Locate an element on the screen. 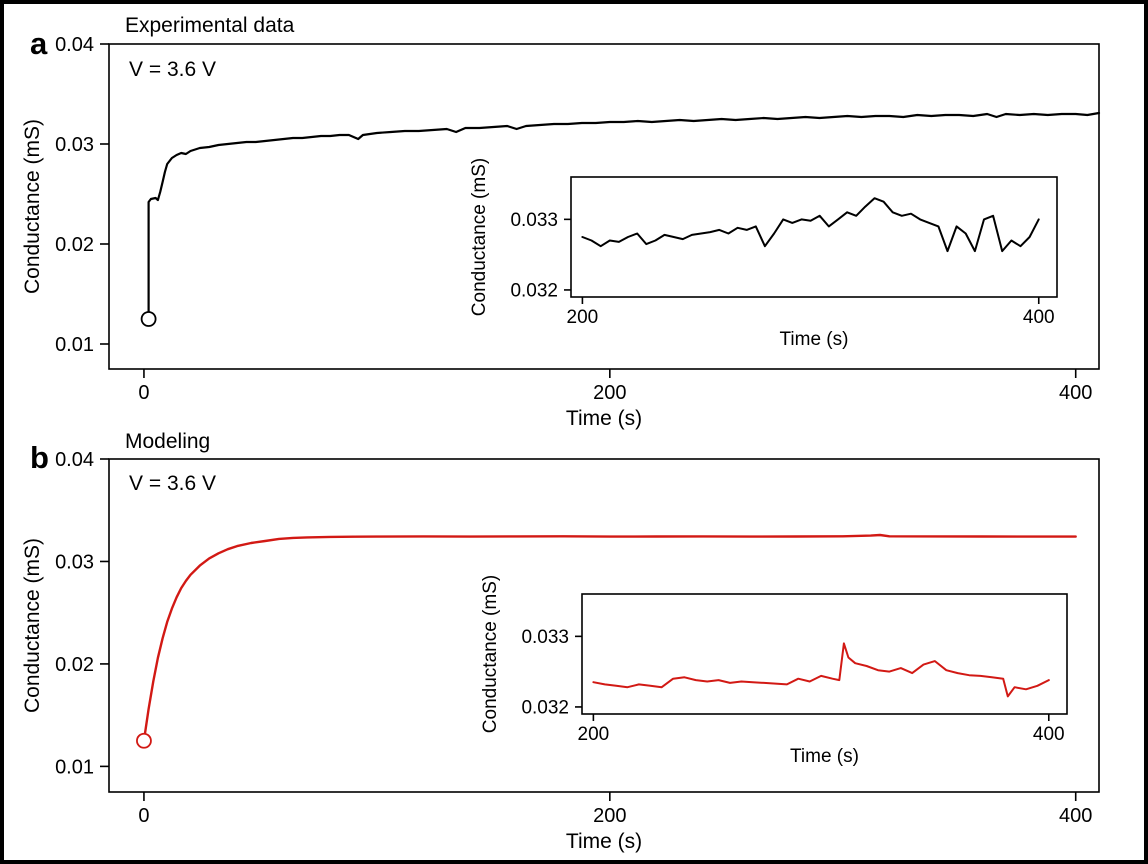 This screenshot has width=1148, height=864. panel-b-title: Modeling is located at coordinates (168, 441).